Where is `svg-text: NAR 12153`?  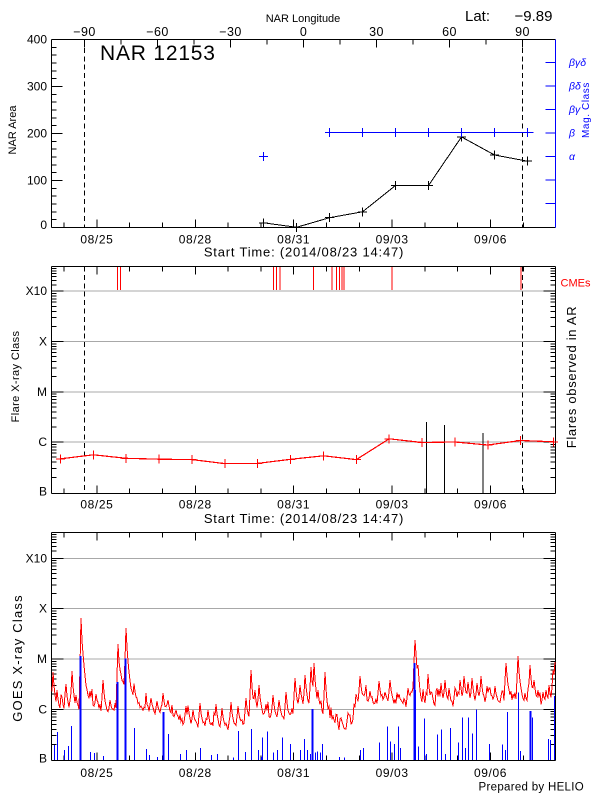 svg-text: NAR 12153 is located at coordinates (158, 53).